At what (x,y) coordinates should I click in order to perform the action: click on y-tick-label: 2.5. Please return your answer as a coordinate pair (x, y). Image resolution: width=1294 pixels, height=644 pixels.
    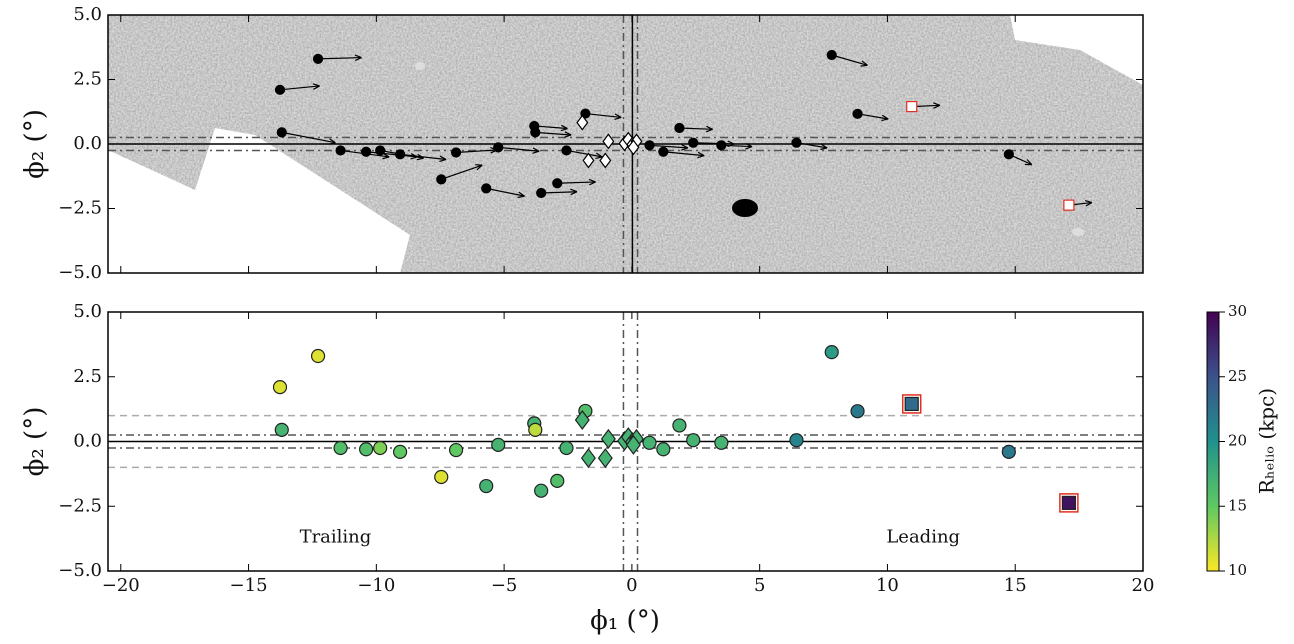
    Looking at the image, I should click on (87, 376).